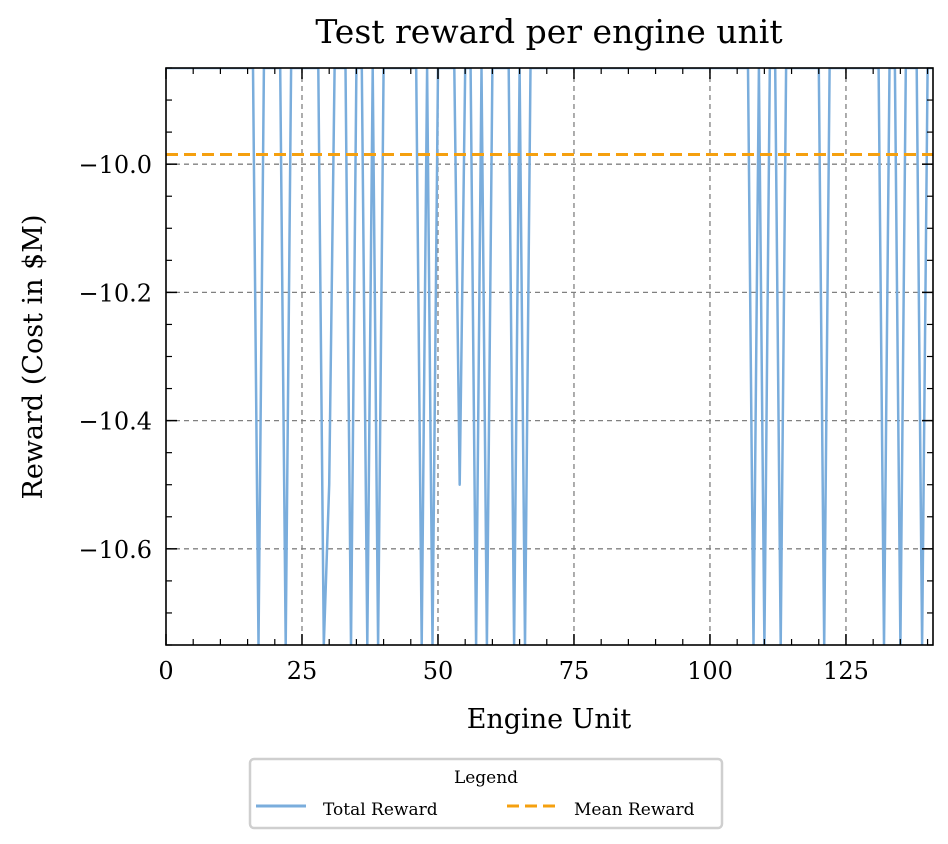  Describe the element at coordinates (548, 31) in the screenshot. I see `chart-title: Test reward per engine unit` at that location.